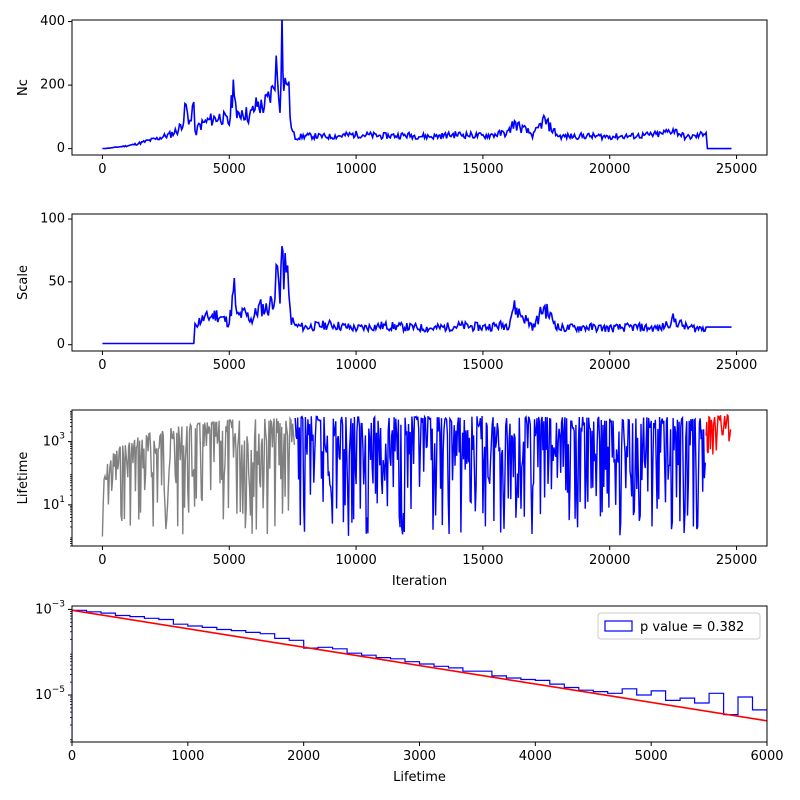 The height and width of the screenshot is (800, 800). Describe the element at coordinates (52, 85) in the screenshot. I see `y-tick-label: 200` at that location.